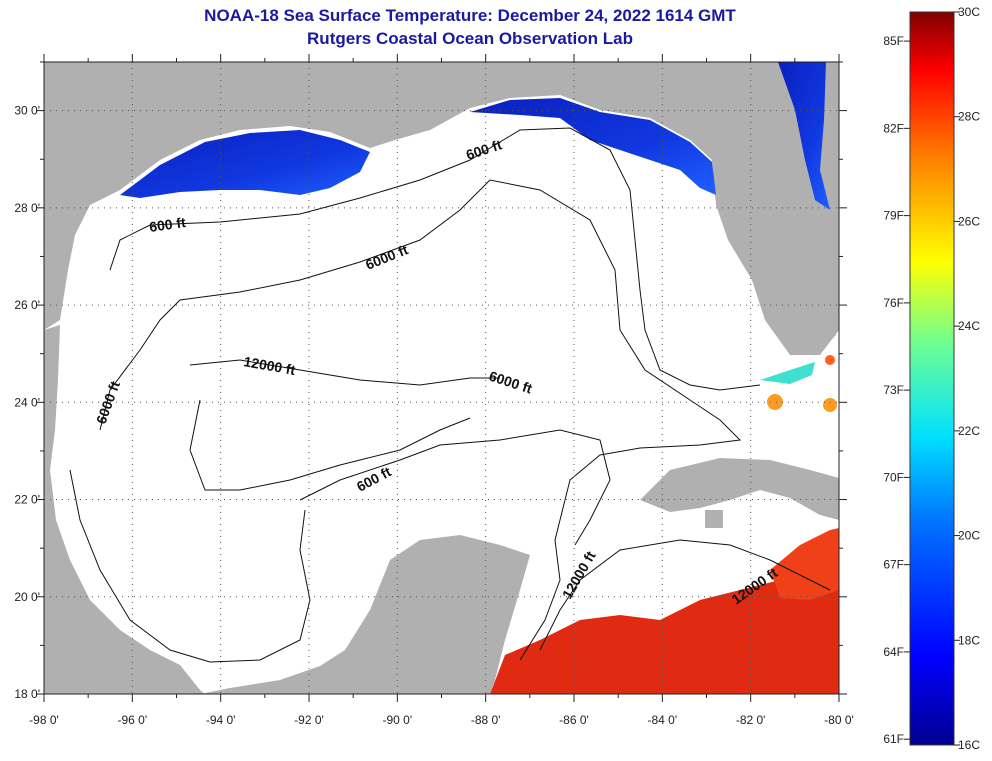 Image resolution: width=992 pixels, height=761 pixels. What do you see at coordinates (455, 487) in the screenshot?
I see `contour-600ft-south` at bounding box center [455, 487].